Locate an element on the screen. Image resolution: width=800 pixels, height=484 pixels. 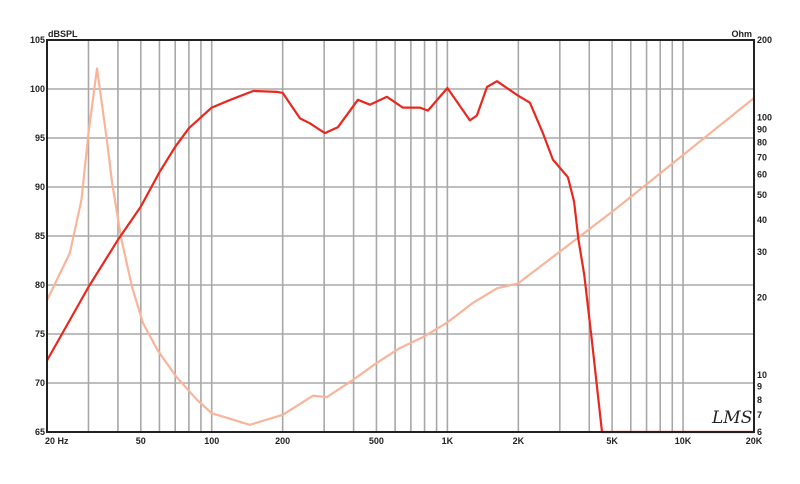
y2-tick-label: 7 is located at coordinates (759, 415).